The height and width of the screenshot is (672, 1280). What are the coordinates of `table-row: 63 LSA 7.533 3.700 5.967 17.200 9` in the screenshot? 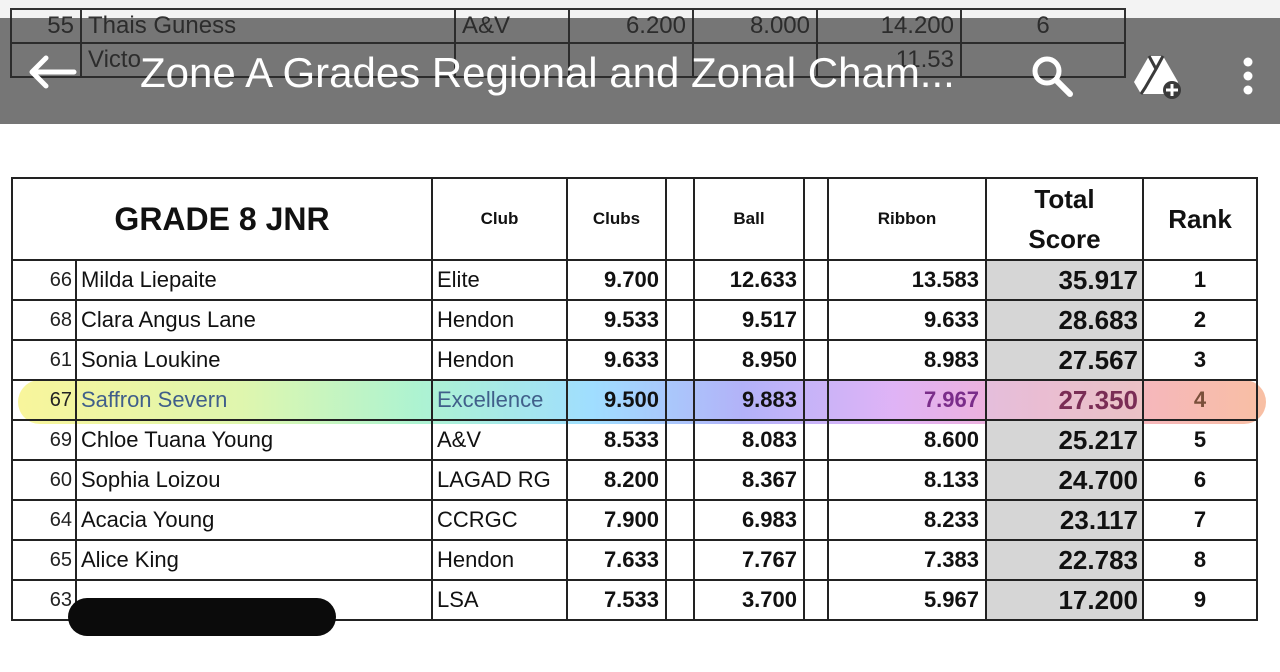 It's located at (634, 600).